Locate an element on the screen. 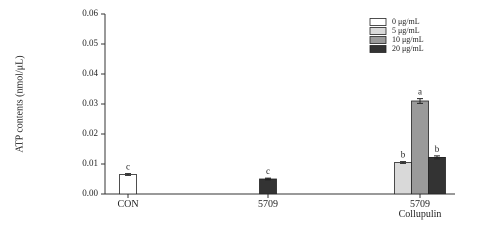 The height and width of the screenshot is (240, 499). x-tick-label: 5709 is located at coordinates (268, 204).